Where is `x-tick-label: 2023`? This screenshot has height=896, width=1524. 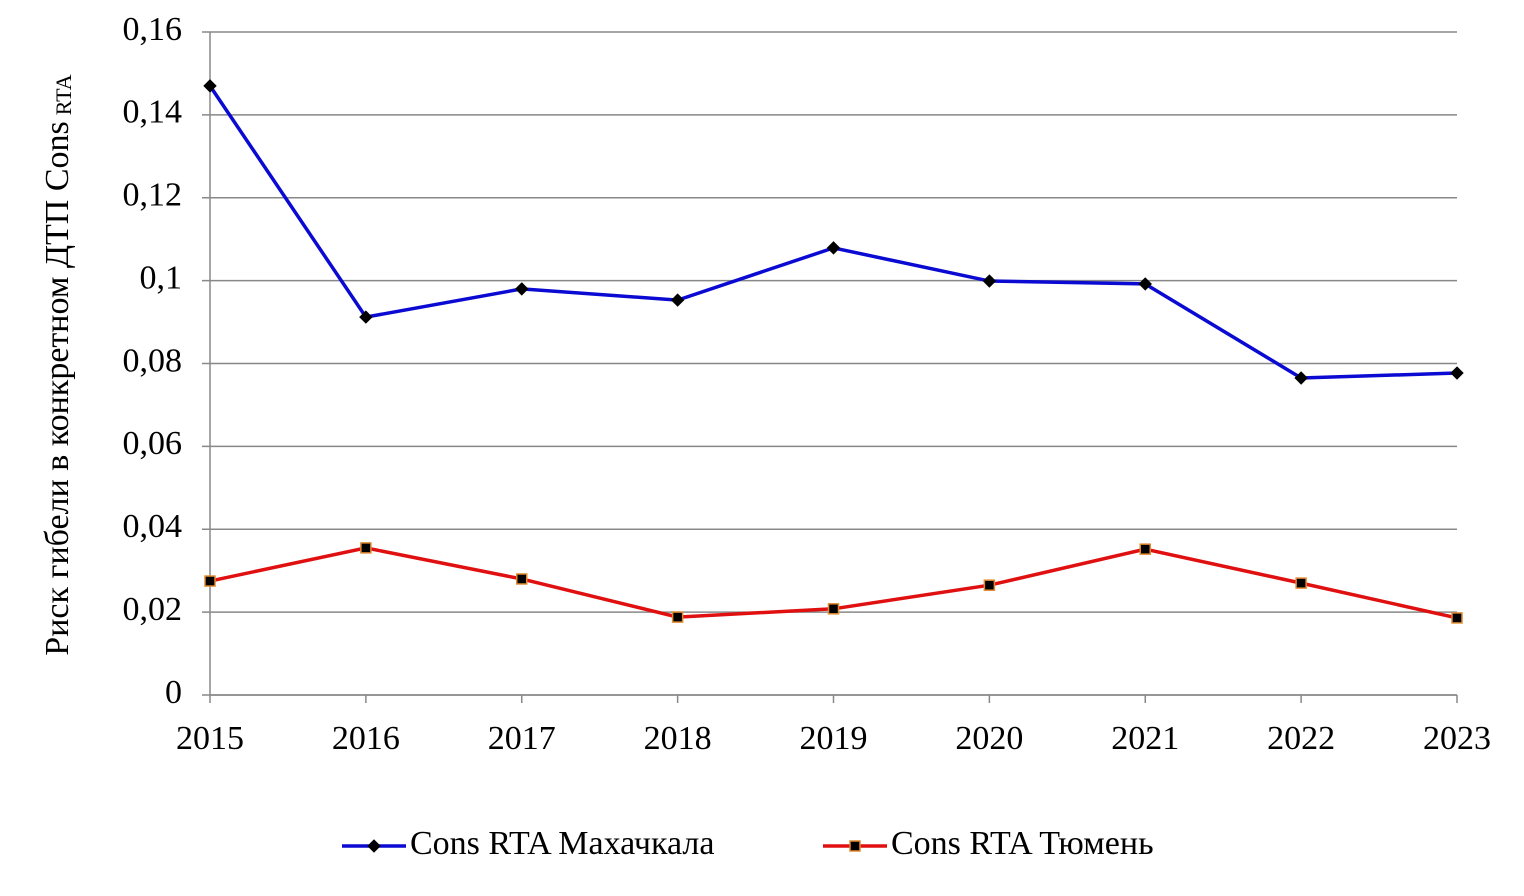
x-tick-label: 2023 is located at coordinates (1457, 738).